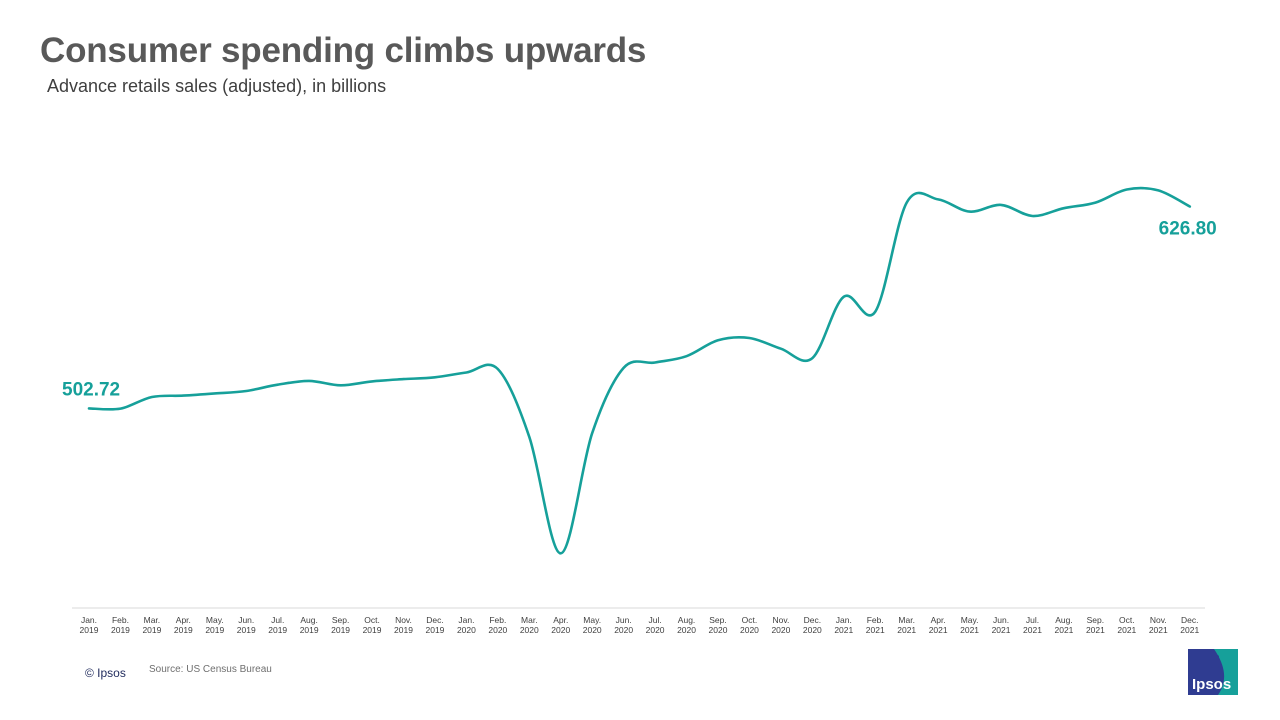  I want to click on x-tick-label: Jun. 2019, so click(246, 625).